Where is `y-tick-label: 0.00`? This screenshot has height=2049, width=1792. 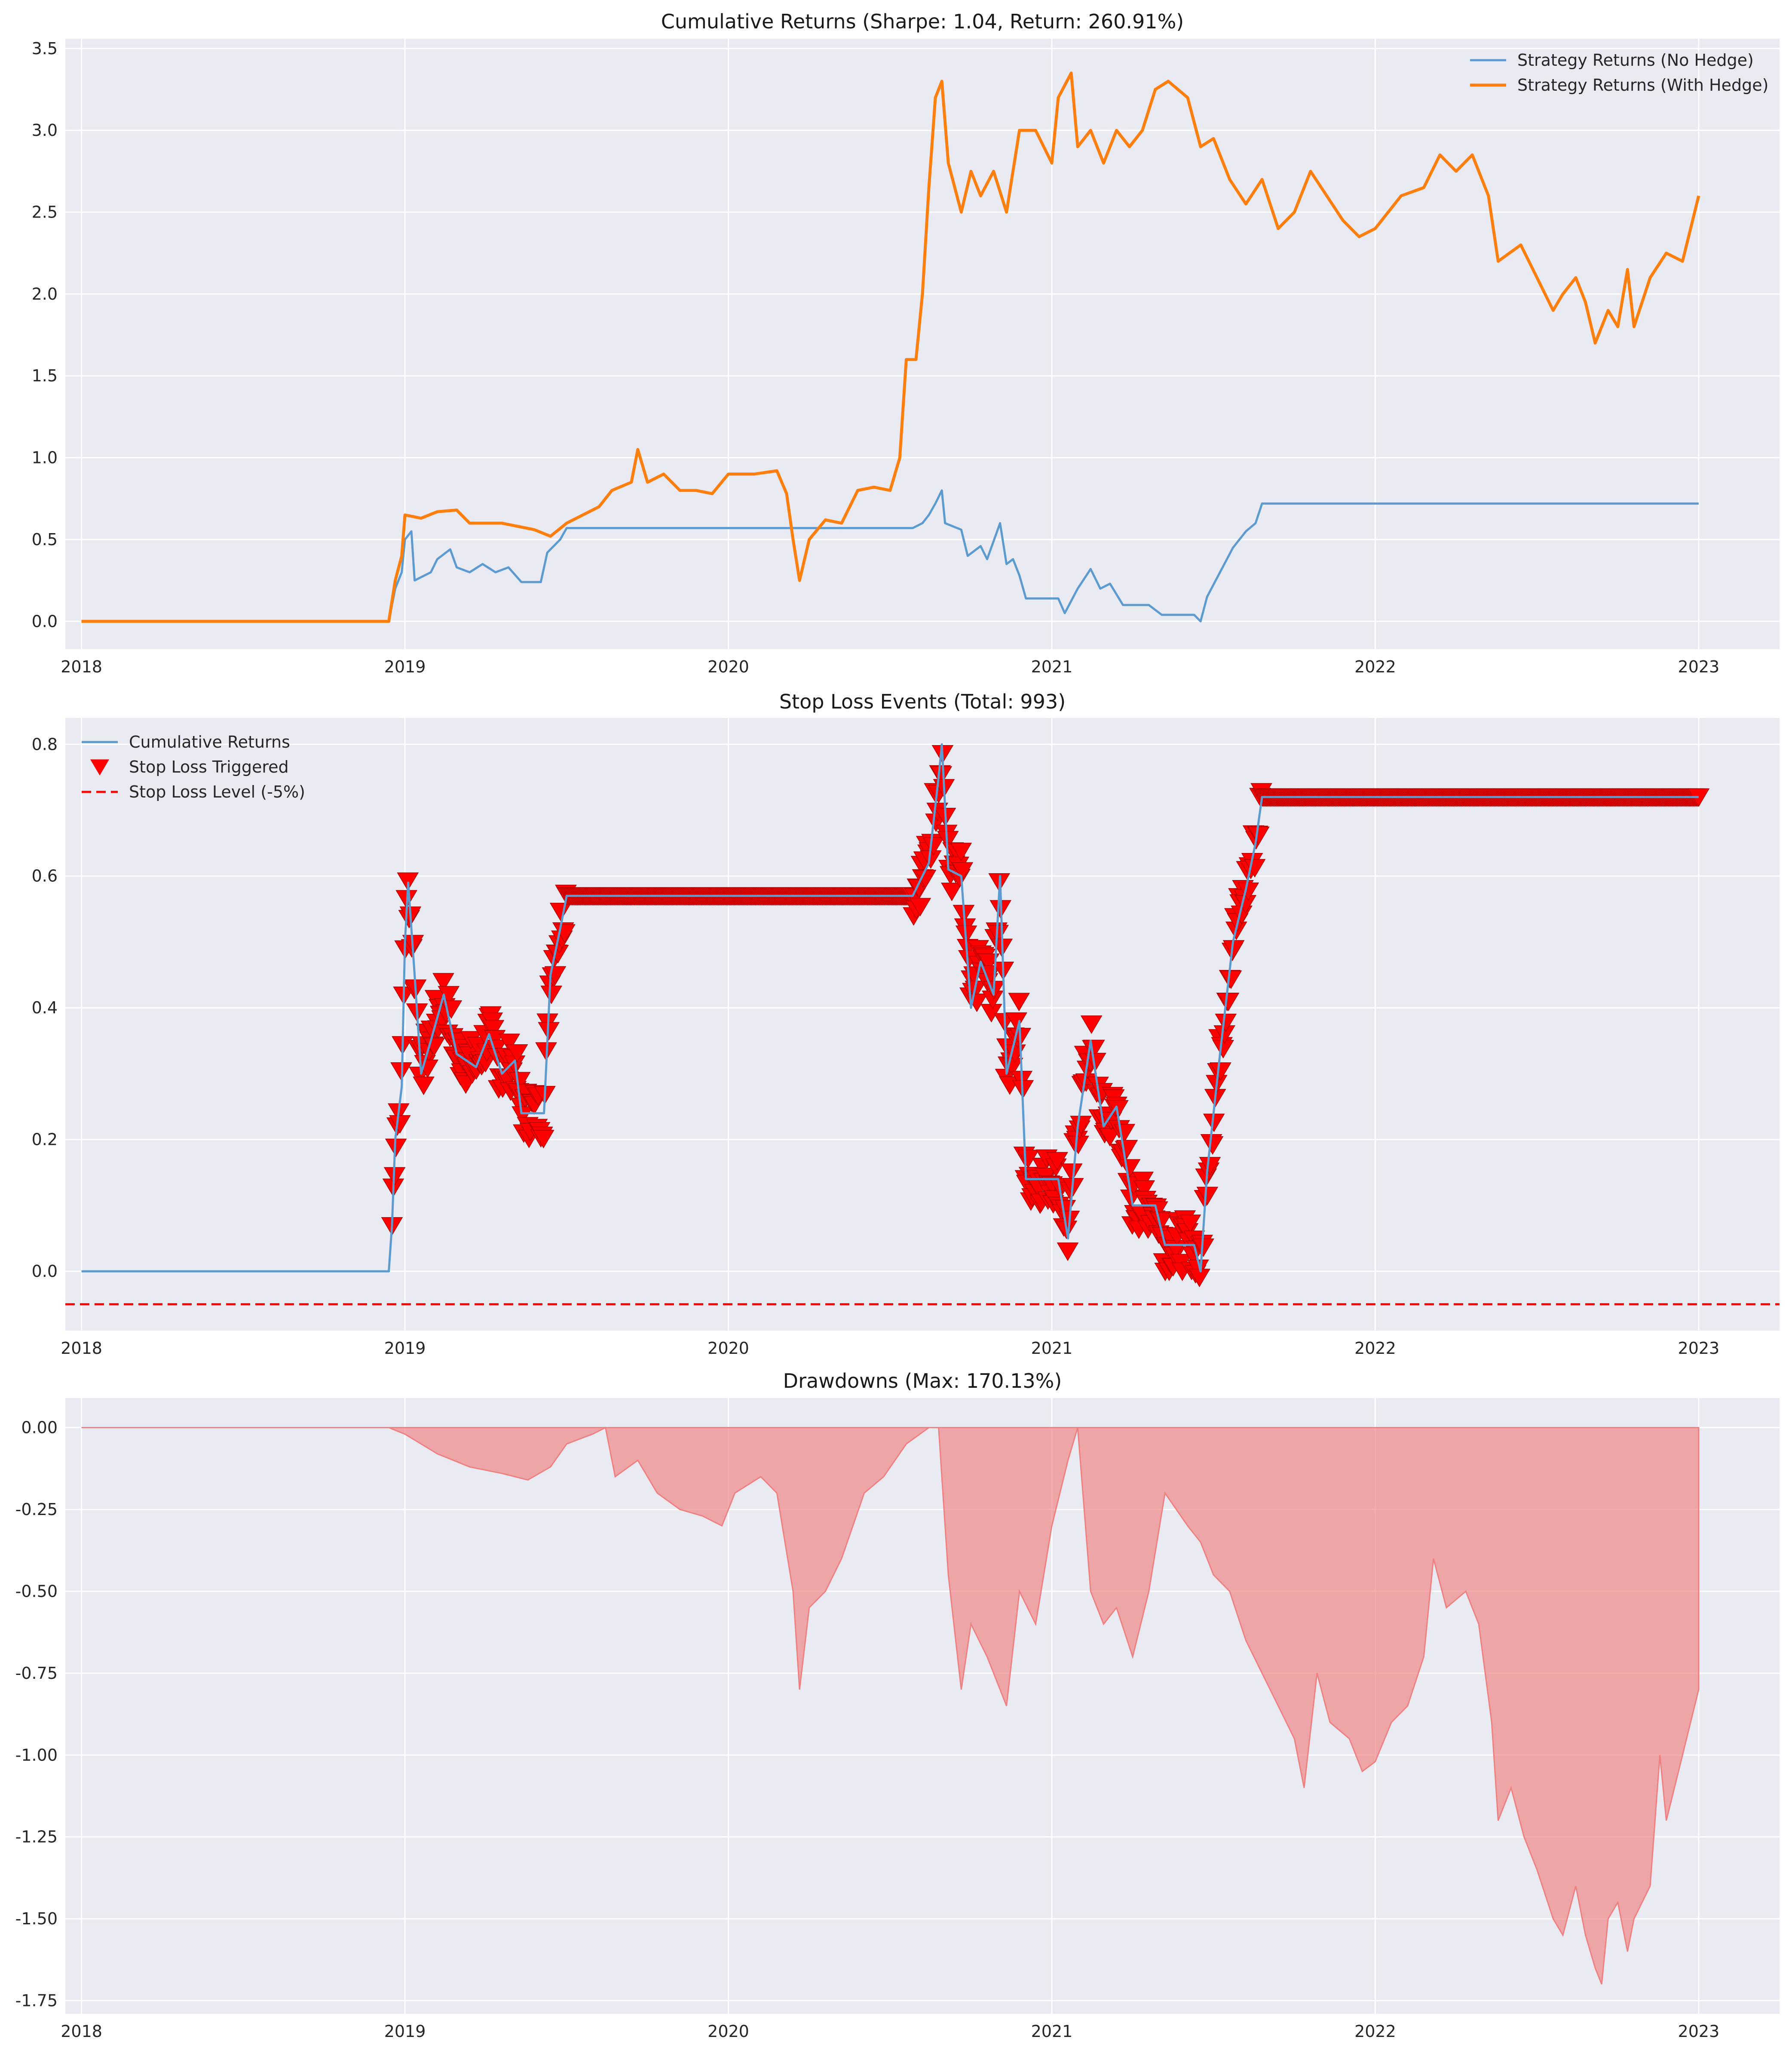
y-tick-label: 0.00 is located at coordinates (39, 1427).